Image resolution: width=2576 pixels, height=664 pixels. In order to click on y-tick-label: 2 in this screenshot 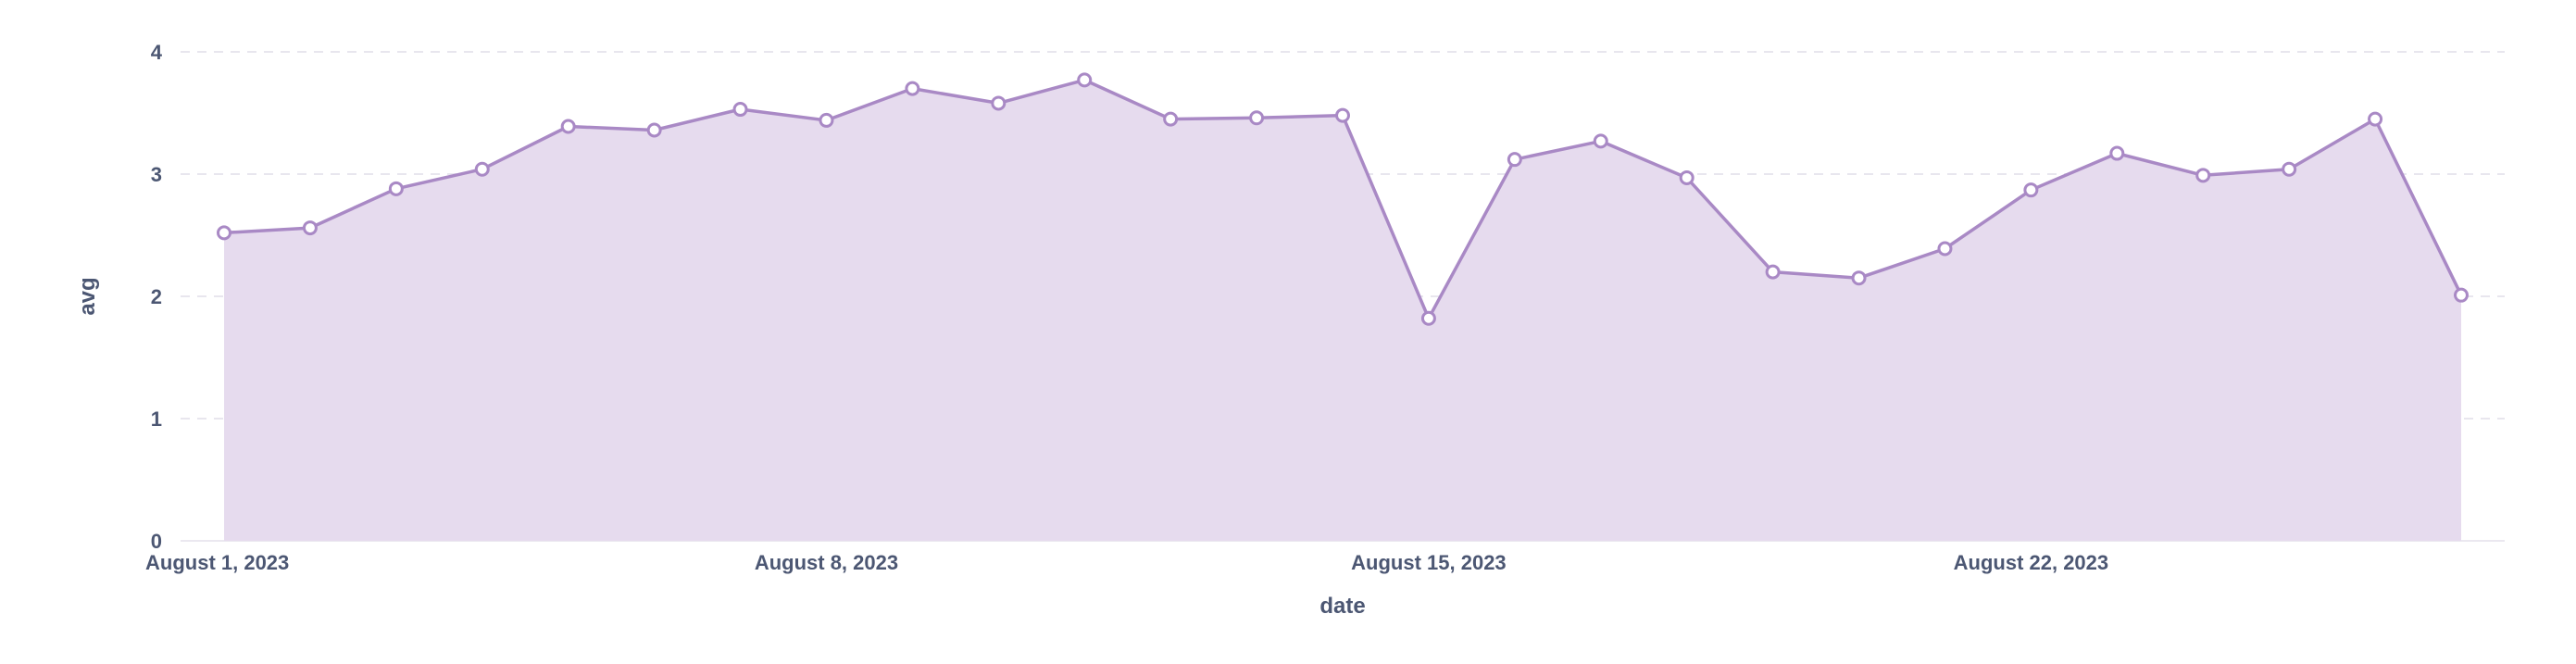, I will do `click(156, 297)`.